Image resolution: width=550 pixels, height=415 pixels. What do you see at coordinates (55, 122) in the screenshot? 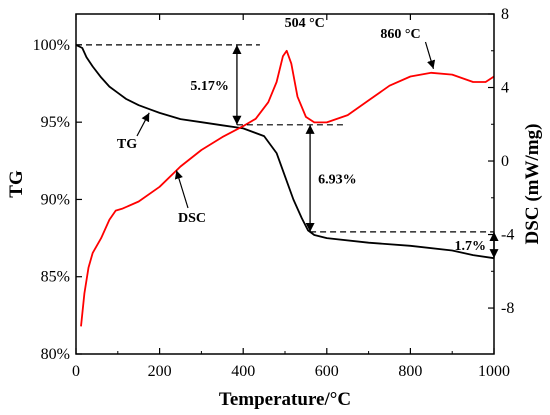
I see `y-left-tick-label: 95%` at bounding box center [55, 122].